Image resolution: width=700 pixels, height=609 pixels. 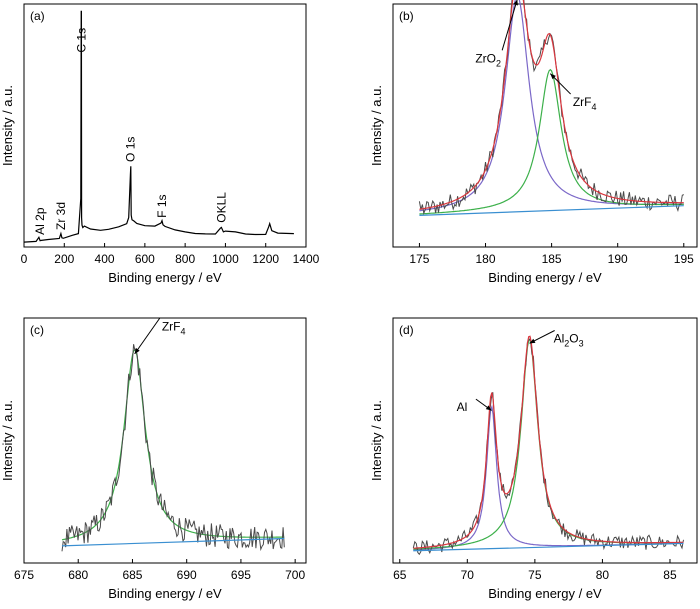 I want to click on component-Al2O3, so click(x=548, y=444).